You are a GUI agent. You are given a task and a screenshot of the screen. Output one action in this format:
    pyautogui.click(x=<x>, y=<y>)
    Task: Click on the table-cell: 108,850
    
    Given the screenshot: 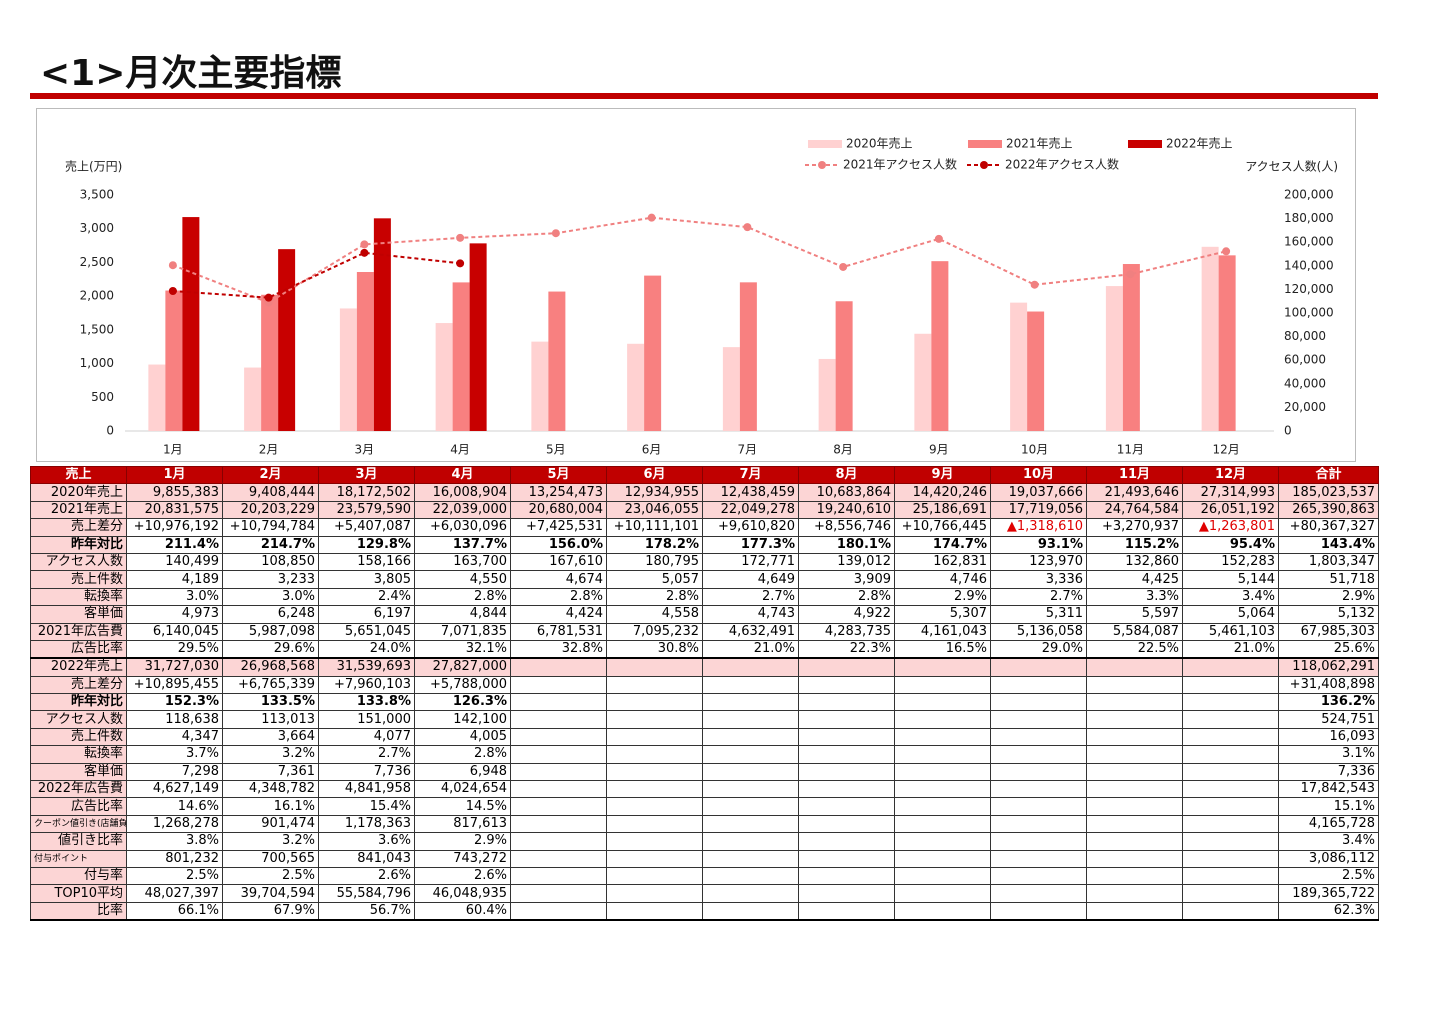 What is the action you would take?
    pyautogui.click(x=270, y=562)
    